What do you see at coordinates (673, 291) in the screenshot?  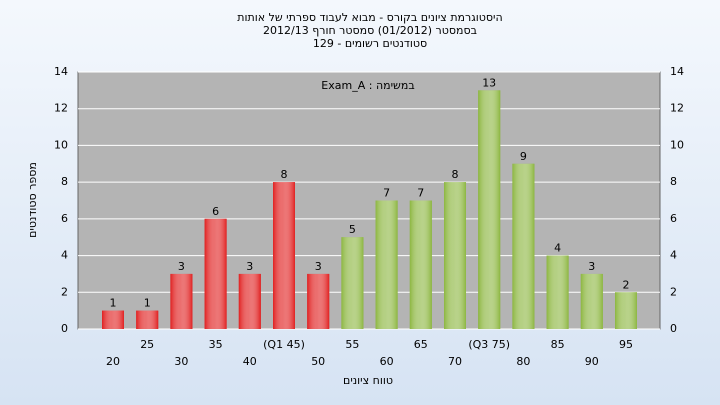 I see `y2-tick-label: 2` at bounding box center [673, 291].